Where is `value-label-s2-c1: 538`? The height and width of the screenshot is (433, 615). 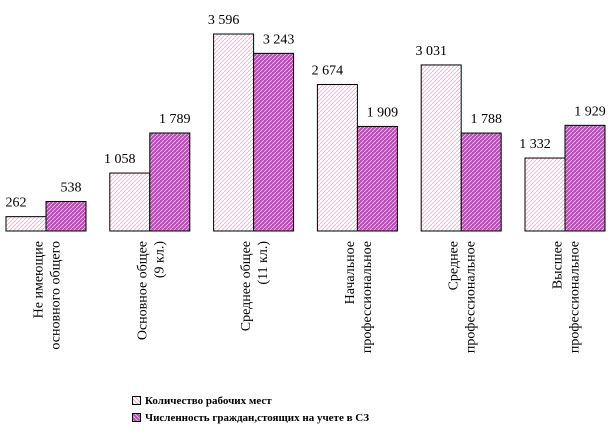
value-label-s2-c1: 538 is located at coordinates (71, 188).